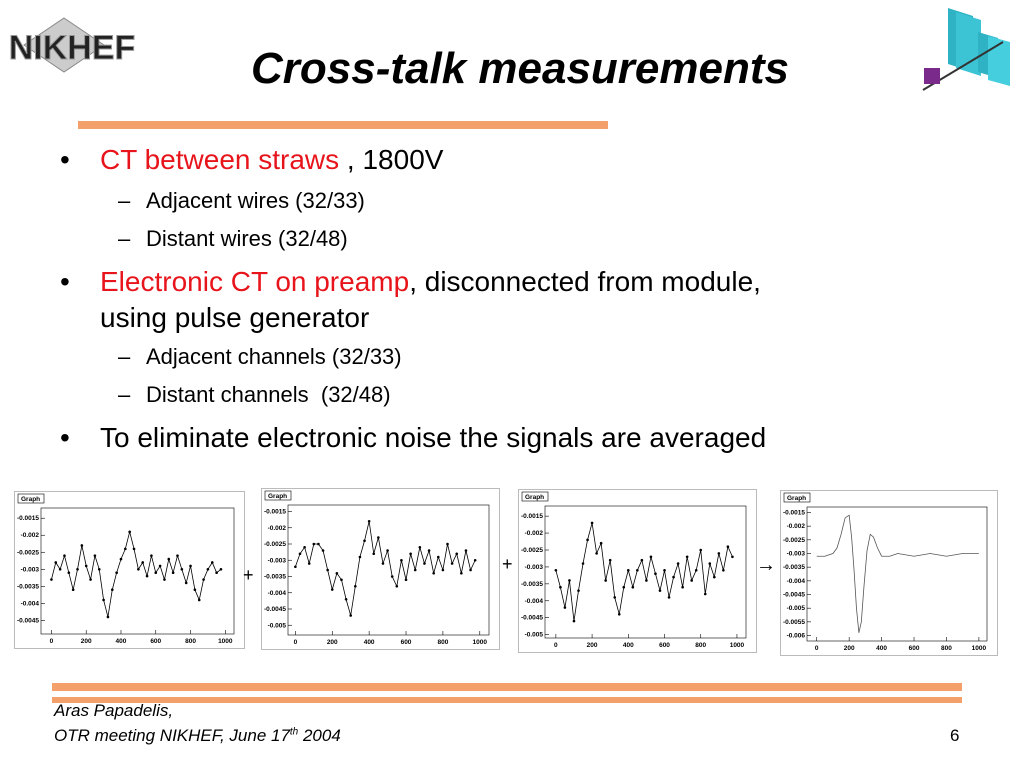  Describe the element at coordinates (519, 68) in the screenshot. I see `title: Cross-talk measurements` at that location.